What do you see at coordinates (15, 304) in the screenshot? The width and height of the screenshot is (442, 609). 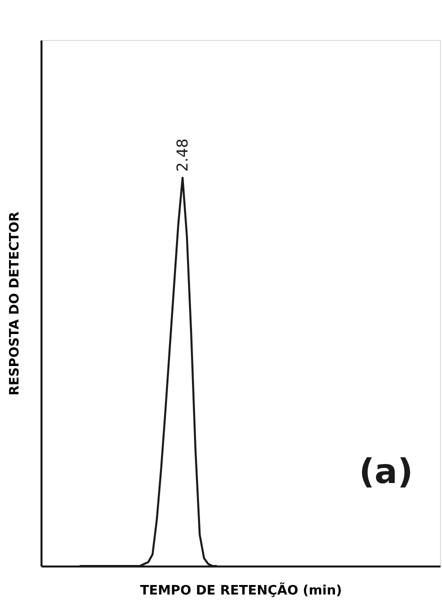 I see `y-axis-title: RESPOSTA DO DETECTOR` at bounding box center [15, 304].